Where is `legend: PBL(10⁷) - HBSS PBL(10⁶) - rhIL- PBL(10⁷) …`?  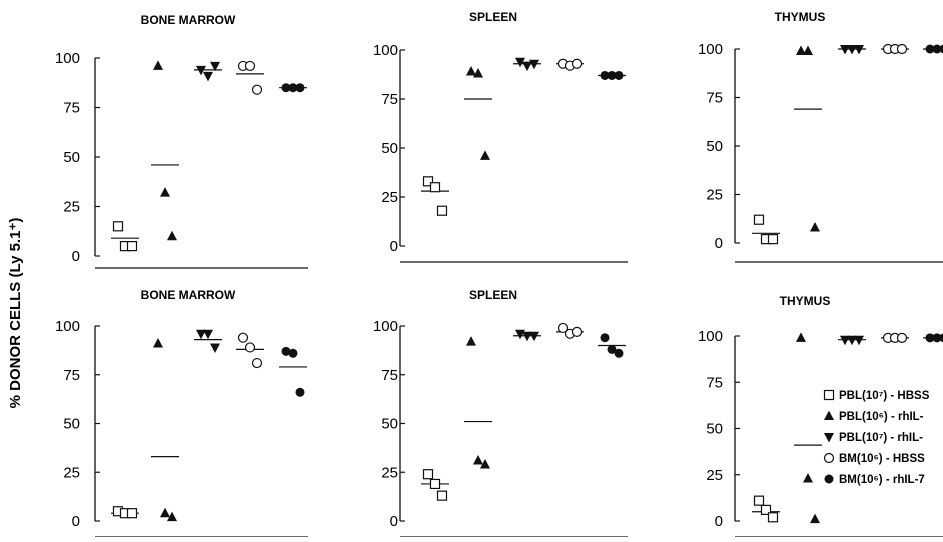 legend: PBL(10⁷) - HBSS PBL(10⁶) - rhIL- PBL(10⁷) … is located at coordinates (877, 438).